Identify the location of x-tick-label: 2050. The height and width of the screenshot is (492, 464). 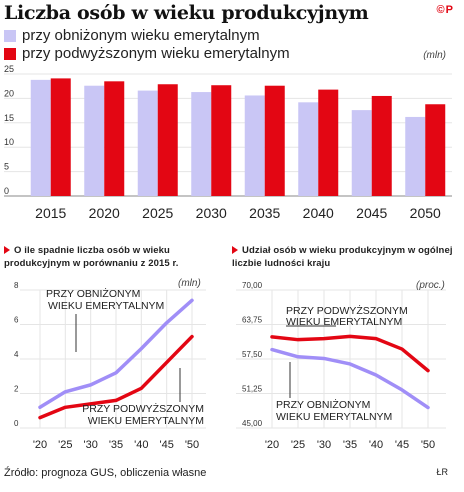
(425, 213).